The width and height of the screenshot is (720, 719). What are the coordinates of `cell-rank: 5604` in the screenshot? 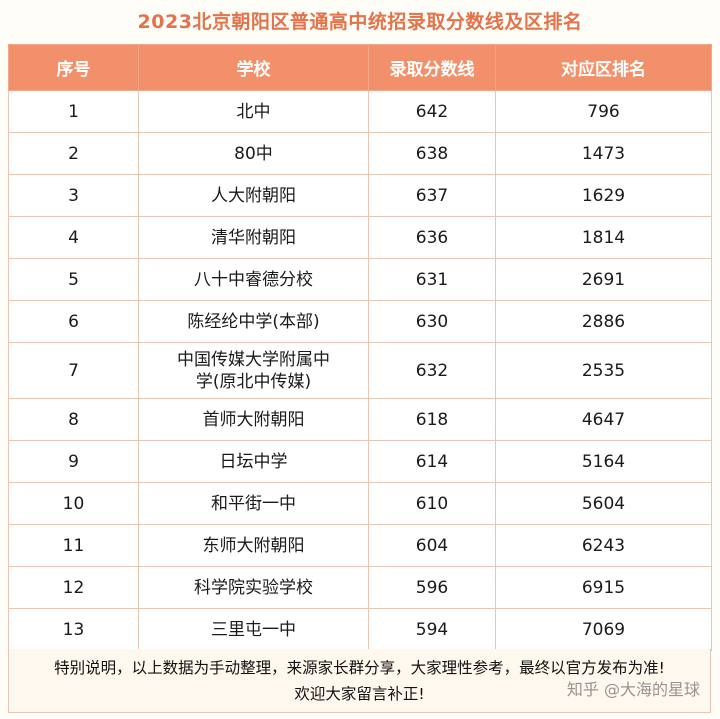 It's located at (603, 503).